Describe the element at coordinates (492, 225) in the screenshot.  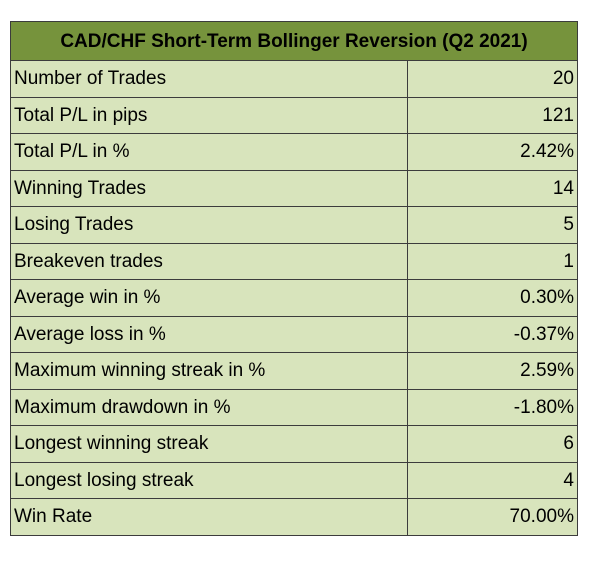
I see `row-value-losing-trades: 5` at that location.